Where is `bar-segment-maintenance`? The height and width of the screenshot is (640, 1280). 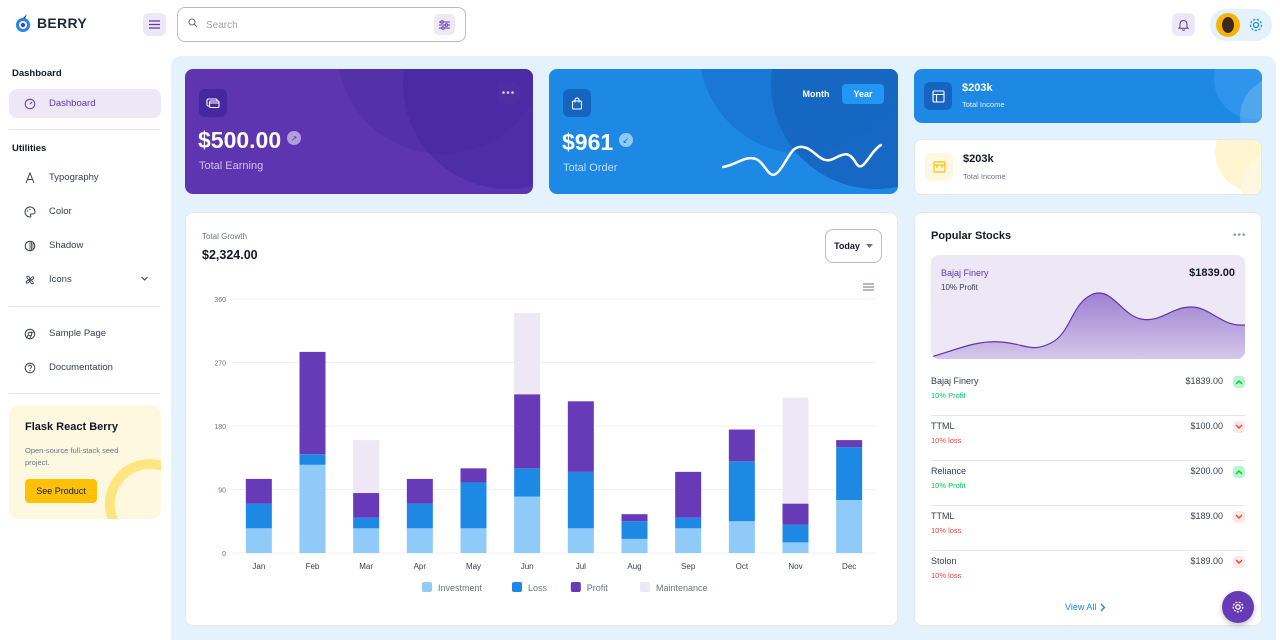 bar-segment-maintenance is located at coordinates (795, 450).